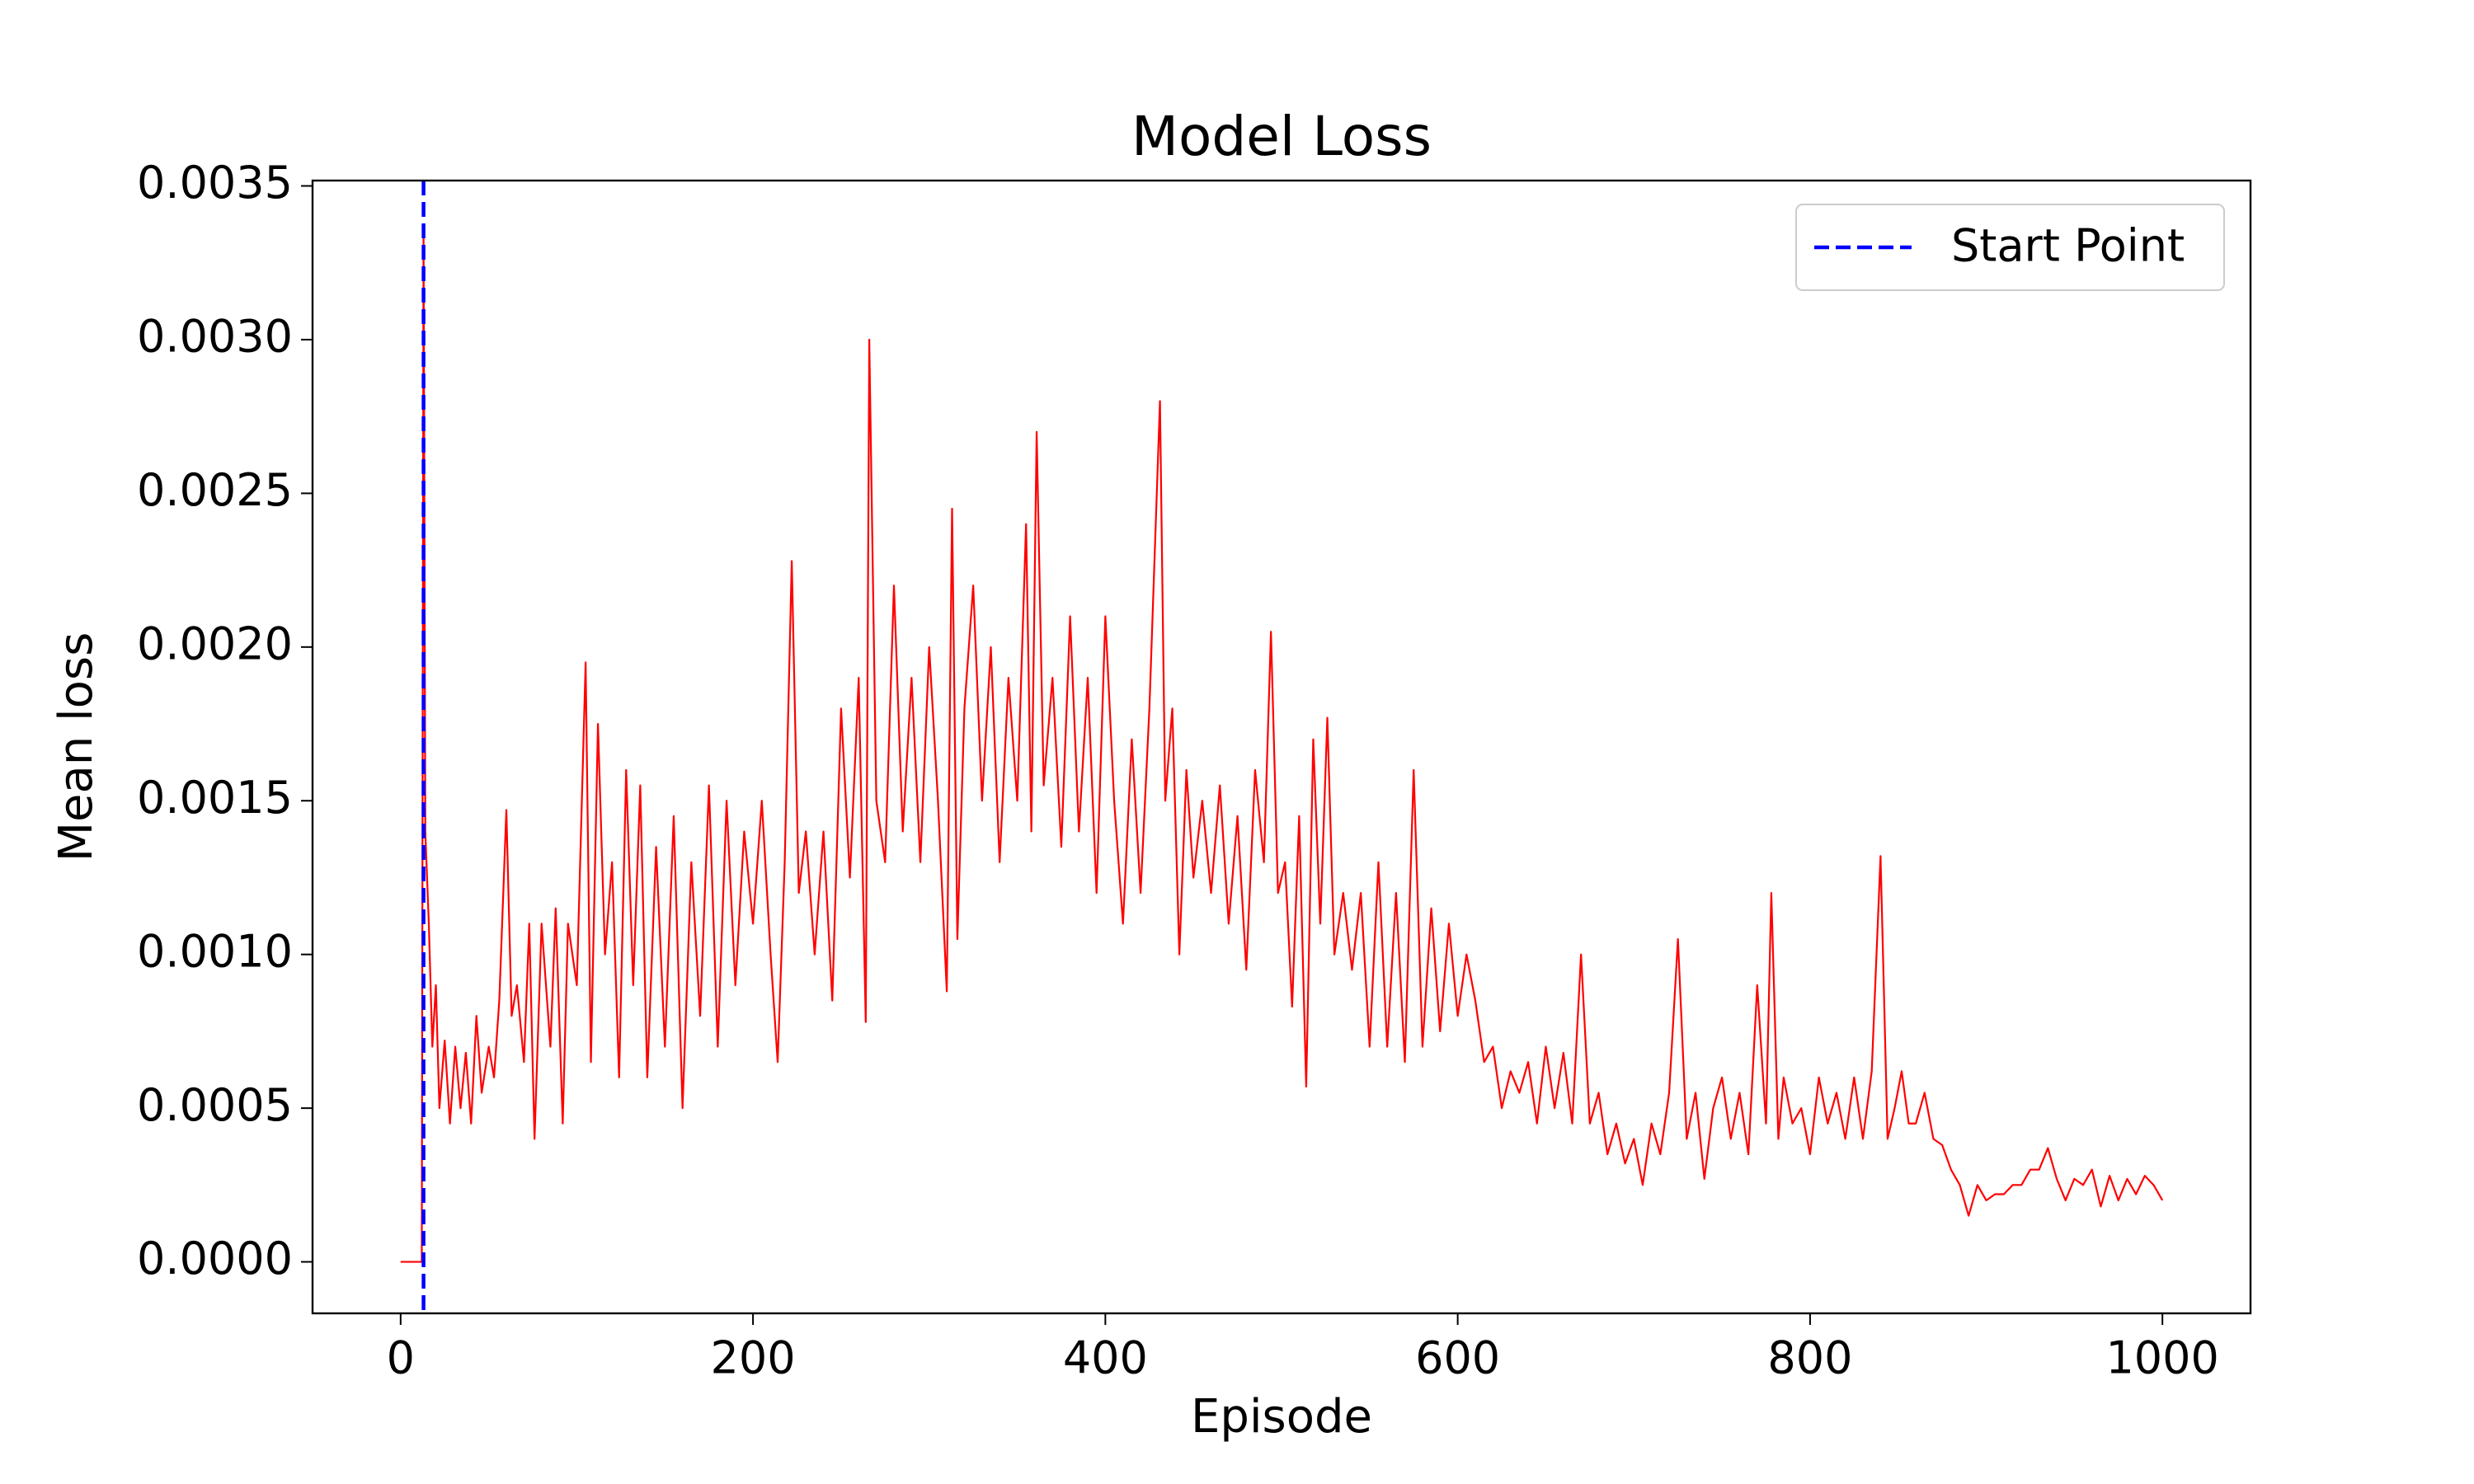 The height and width of the screenshot is (1484, 2474). What do you see at coordinates (215, 1105) in the screenshot?
I see `y-tick-label: 0.0005` at bounding box center [215, 1105].